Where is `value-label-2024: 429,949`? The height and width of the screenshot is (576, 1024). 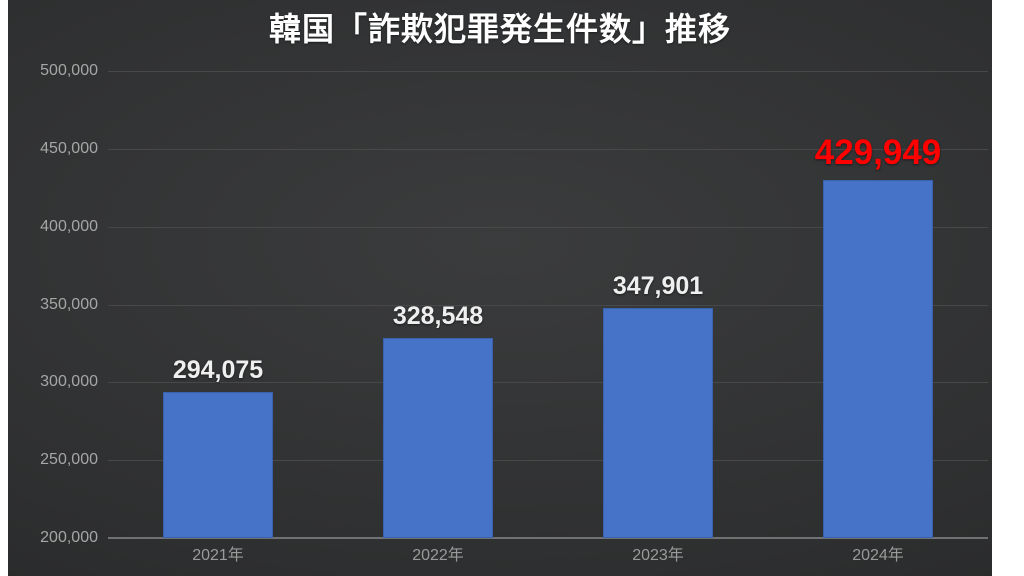 value-label-2024: 429,949 is located at coordinates (878, 153).